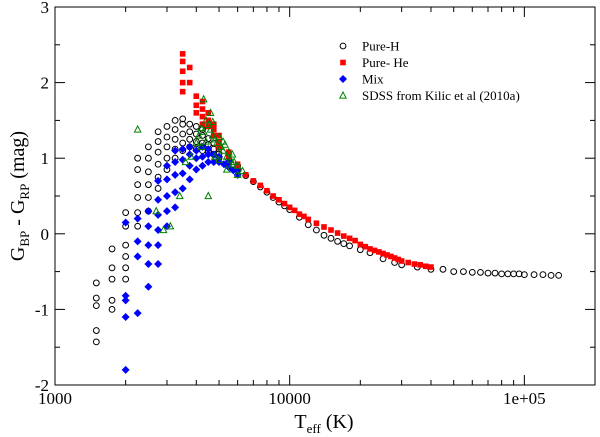 Image resolution: width=600 pixels, height=437 pixels. I want to click on y-tick-label: -2, so click(42, 385).